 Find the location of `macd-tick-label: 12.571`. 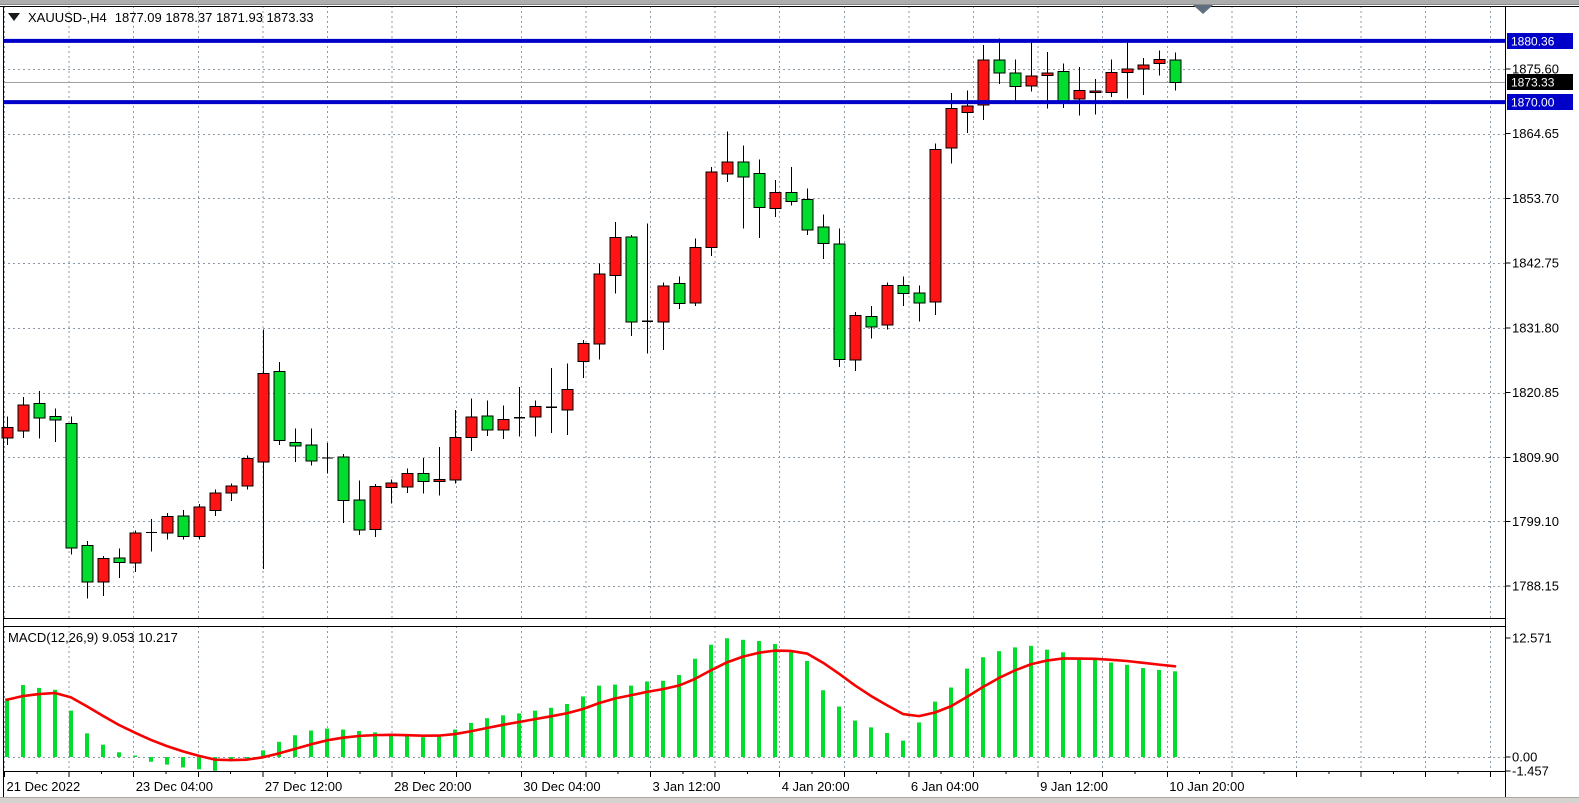

macd-tick-label: 12.571 is located at coordinates (1532, 638).